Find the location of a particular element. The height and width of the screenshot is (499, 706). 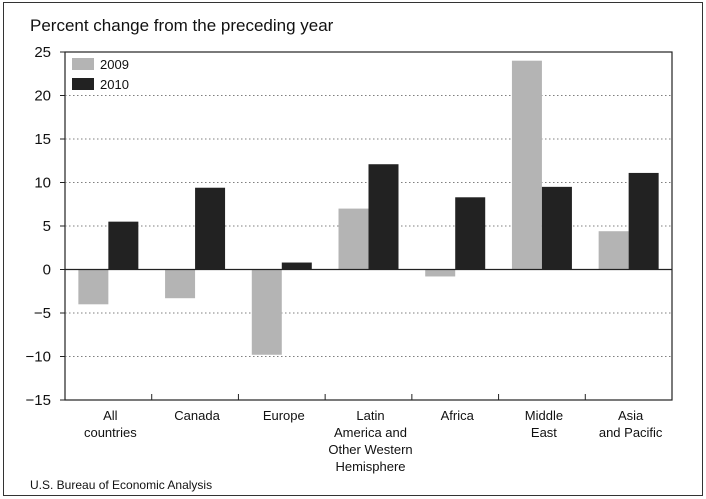

x-category-label: Middle is located at coordinates (544, 415).